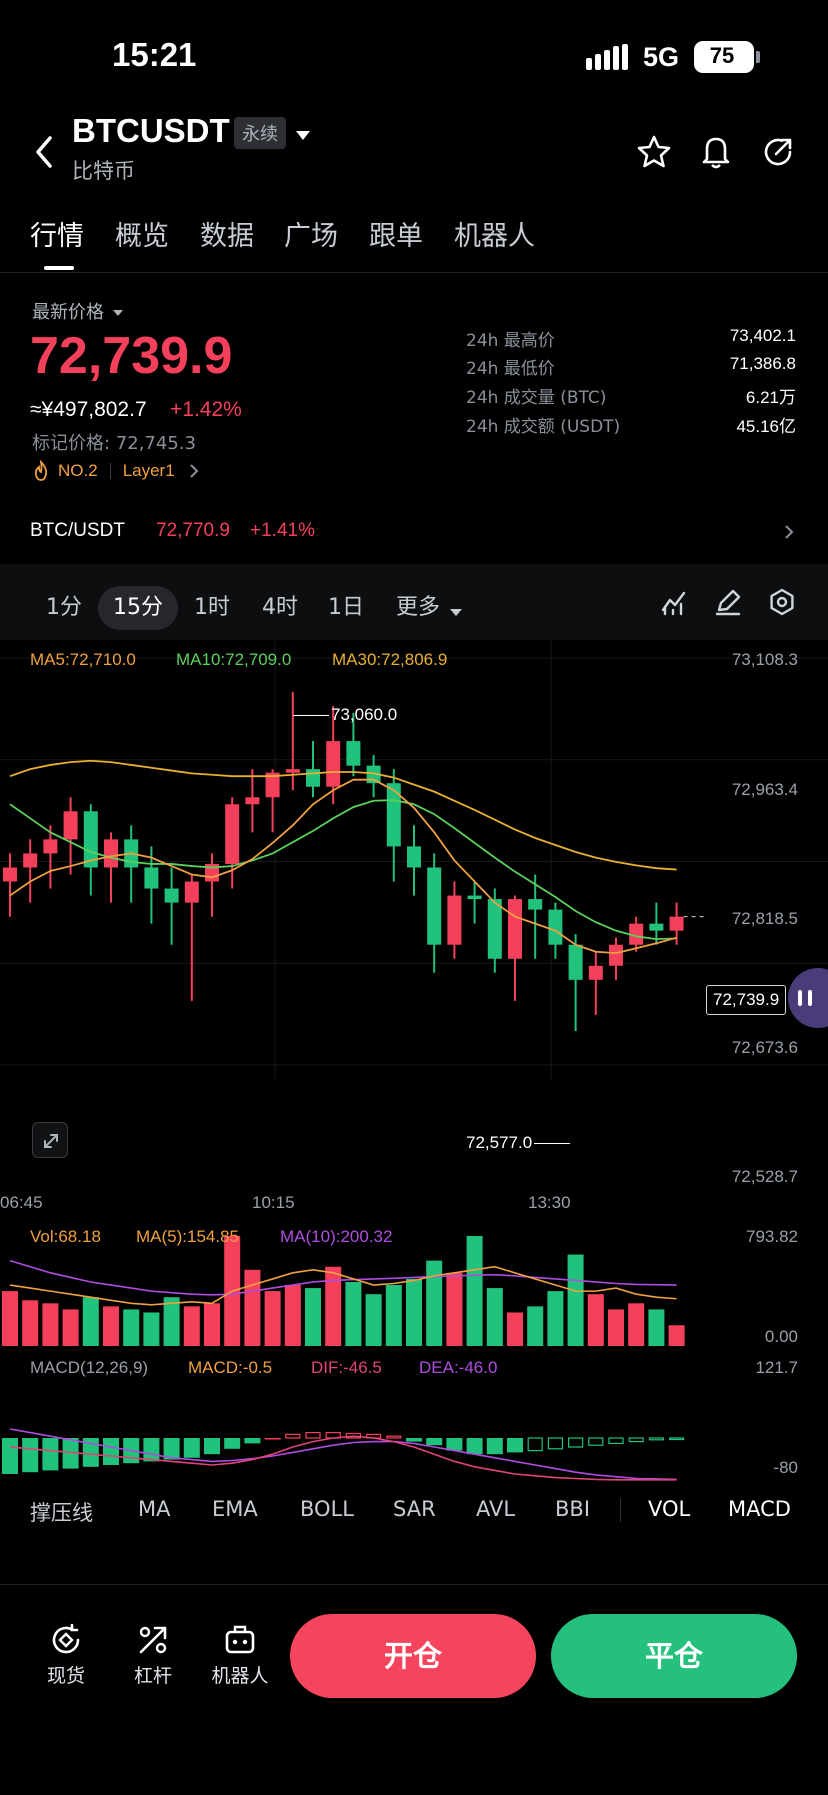 This screenshot has width=828, height=1795. I want to click on tab-item: 行情, so click(57, 236).